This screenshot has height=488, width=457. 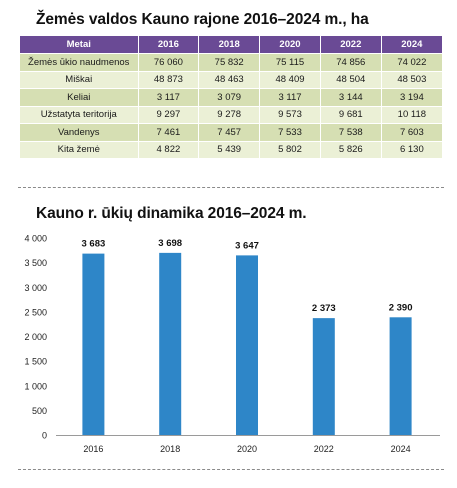 What do you see at coordinates (290, 150) in the screenshot?
I see `table-cell: 5 802` at bounding box center [290, 150].